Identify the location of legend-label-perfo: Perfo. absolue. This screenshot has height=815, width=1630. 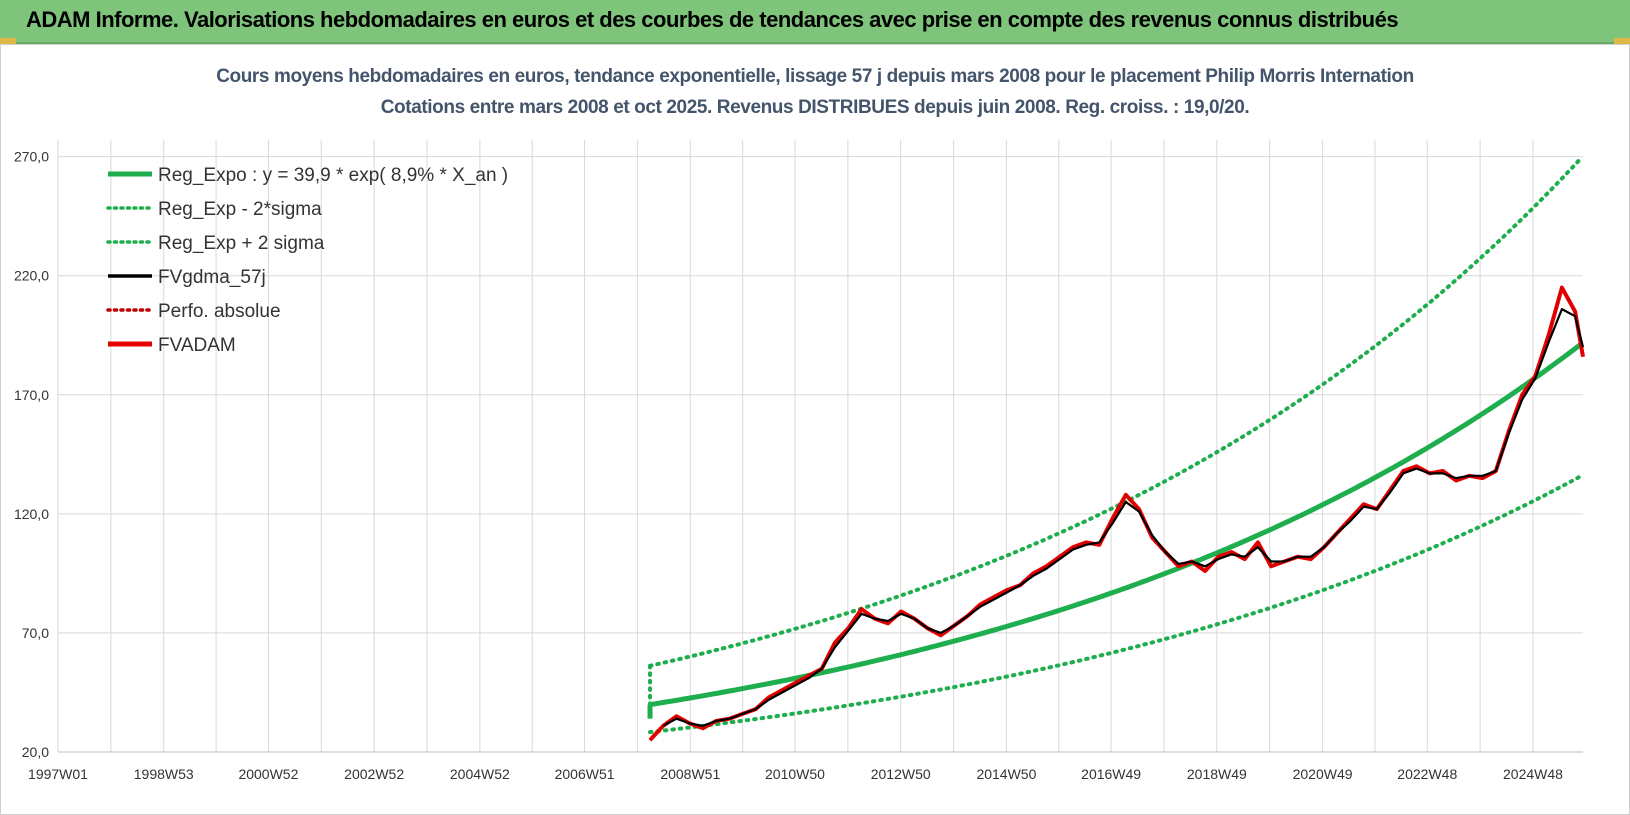
(219, 311).